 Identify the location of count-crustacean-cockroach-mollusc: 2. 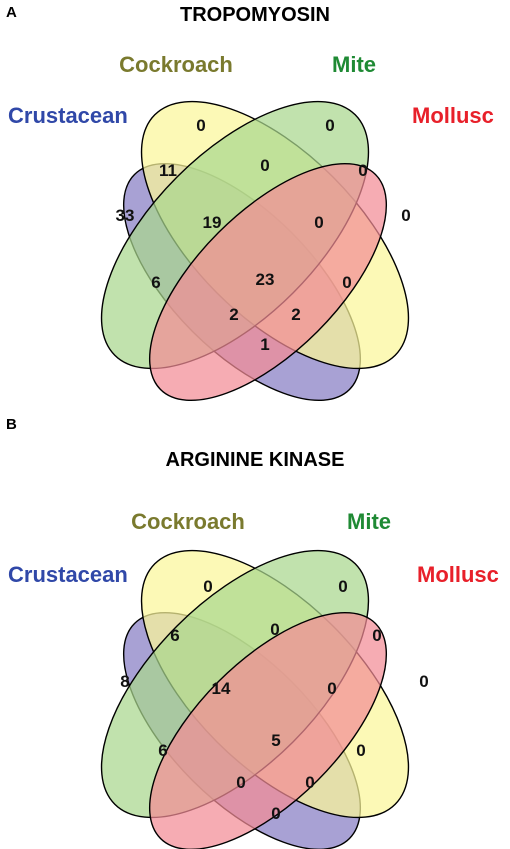
(295, 314).